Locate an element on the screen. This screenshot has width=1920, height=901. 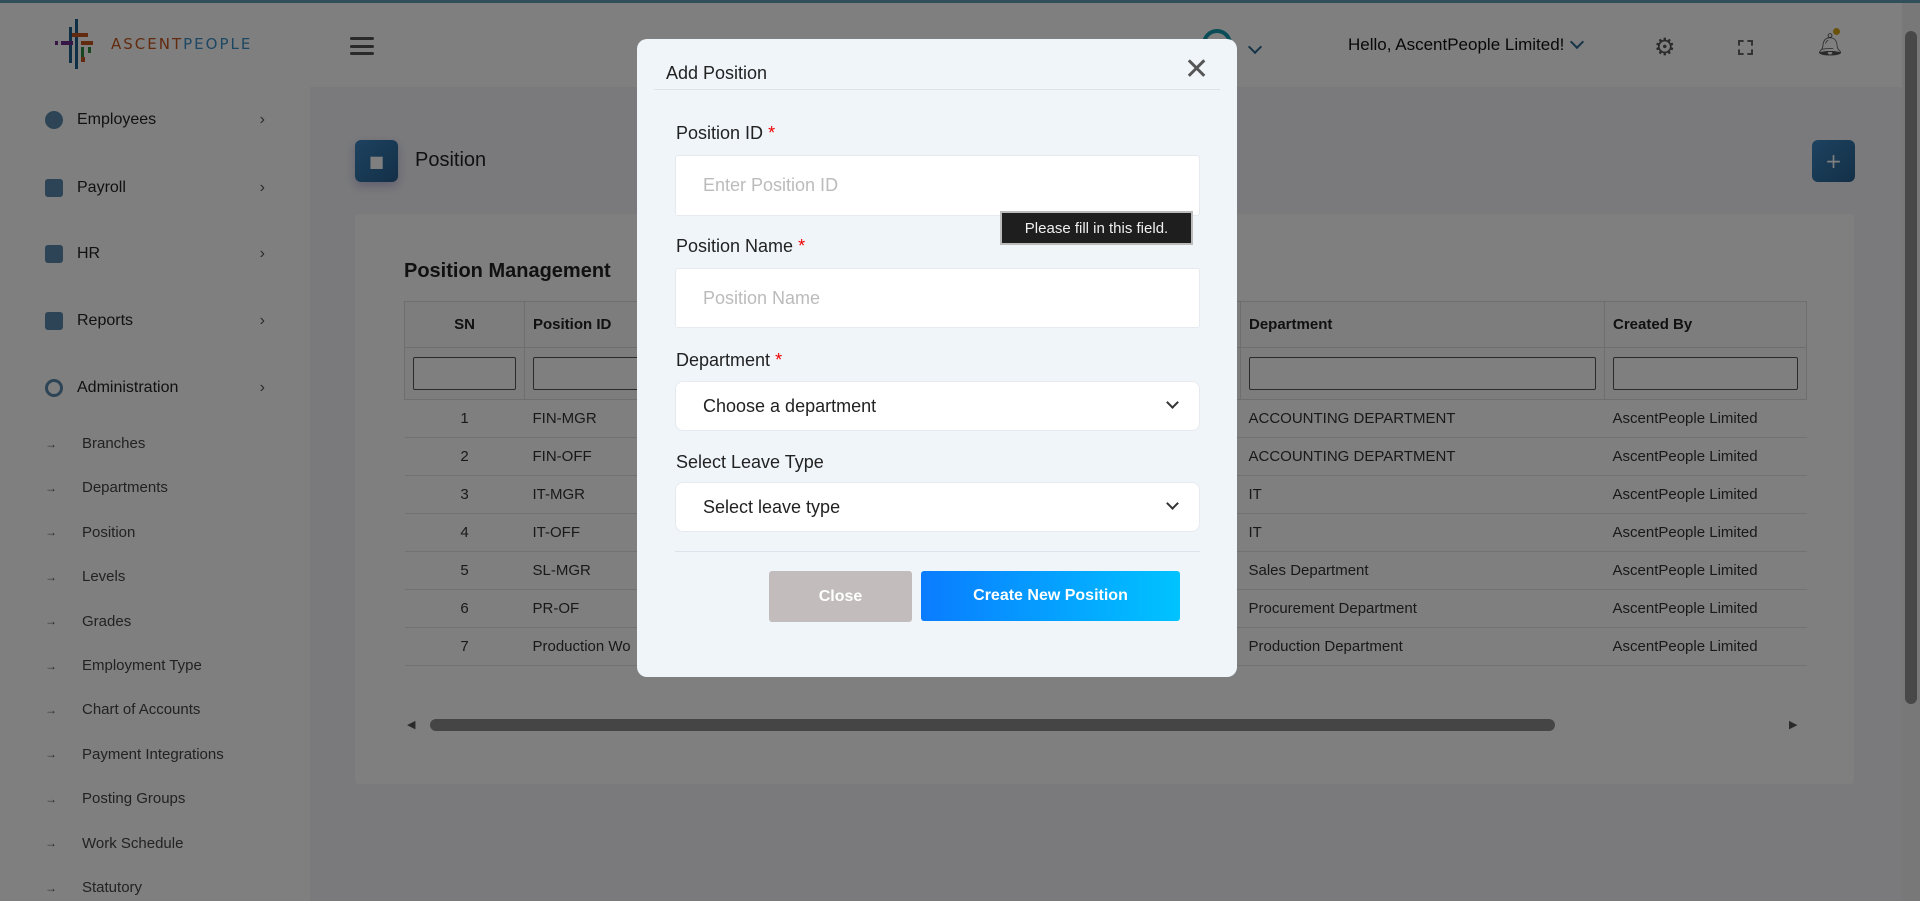
close-button: Close is located at coordinates (840, 596).